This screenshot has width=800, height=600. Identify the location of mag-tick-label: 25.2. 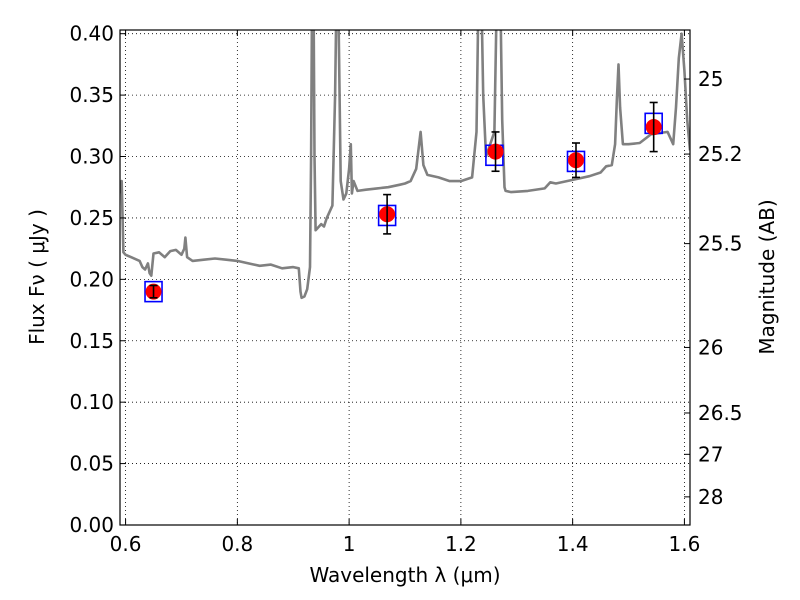
(720, 154).